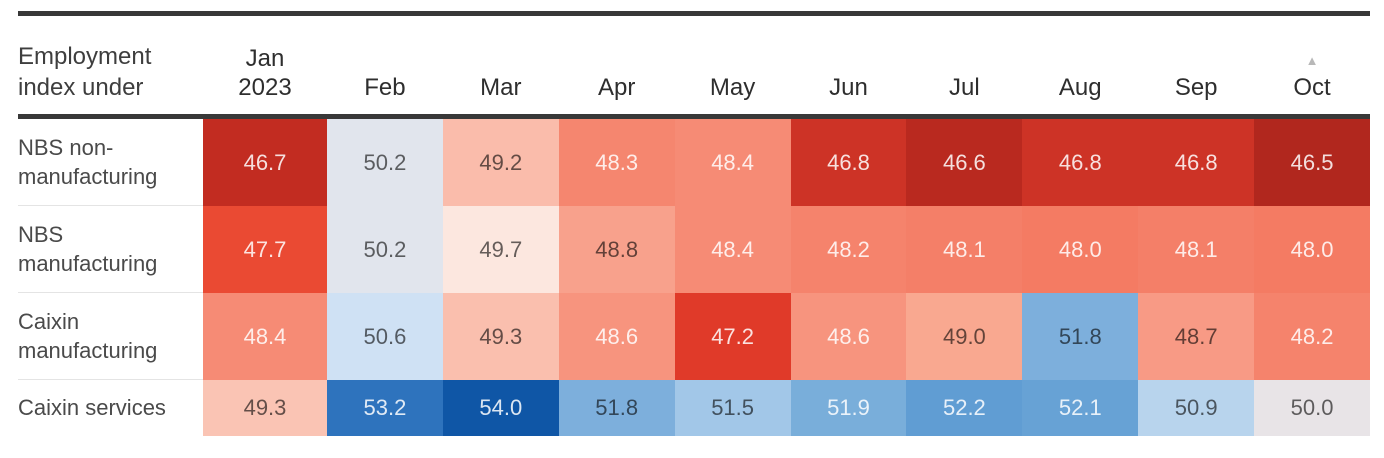 The image size is (1384, 458). I want to click on heatmap-cell: 48.8, so click(616, 249).